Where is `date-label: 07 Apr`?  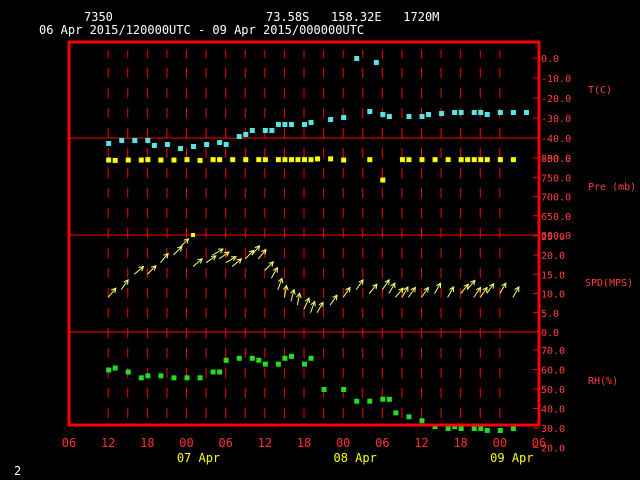
date-label: 07 Apr is located at coordinates (198, 458).